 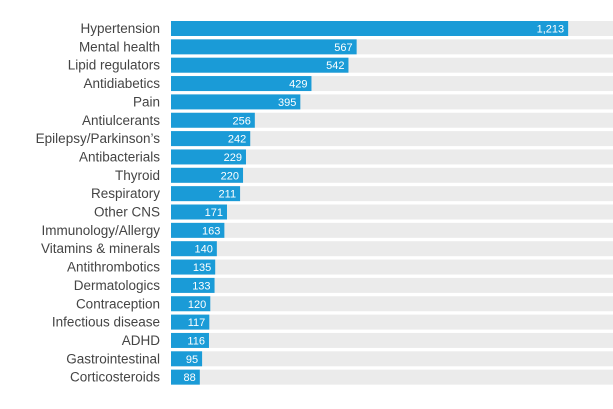 What do you see at coordinates (201, 286) in the screenshot?
I see `value-label: 133` at bounding box center [201, 286].